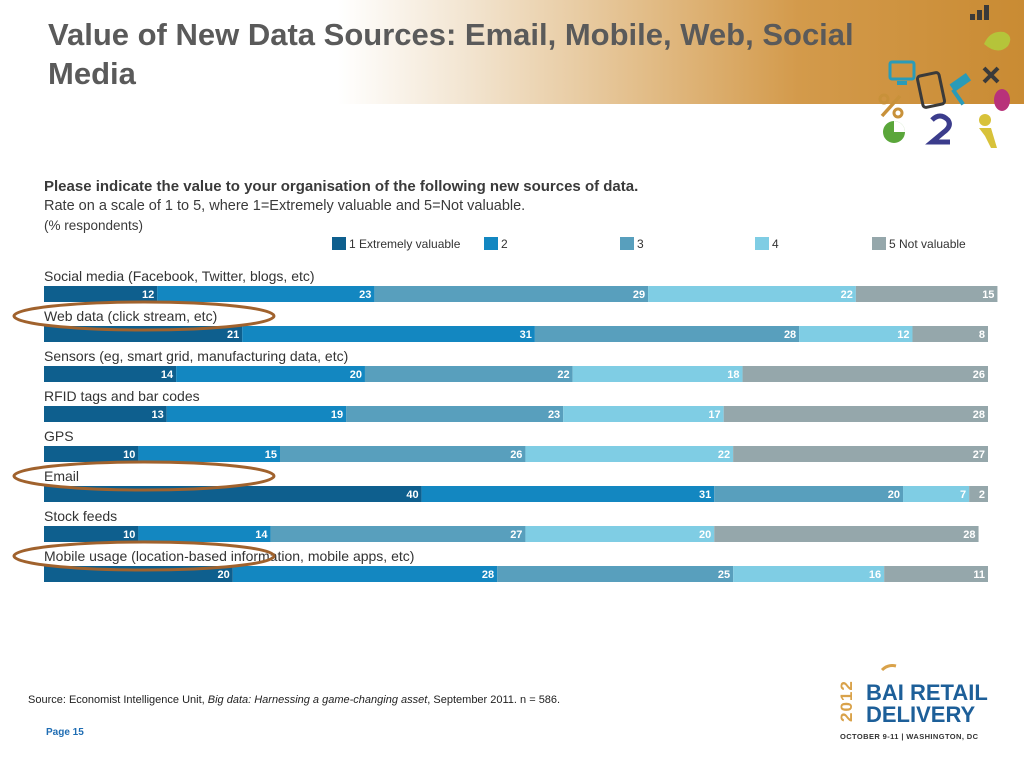 This screenshot has height=768, width=1024. I want to click on logo-swoosh, so click(888, 668).